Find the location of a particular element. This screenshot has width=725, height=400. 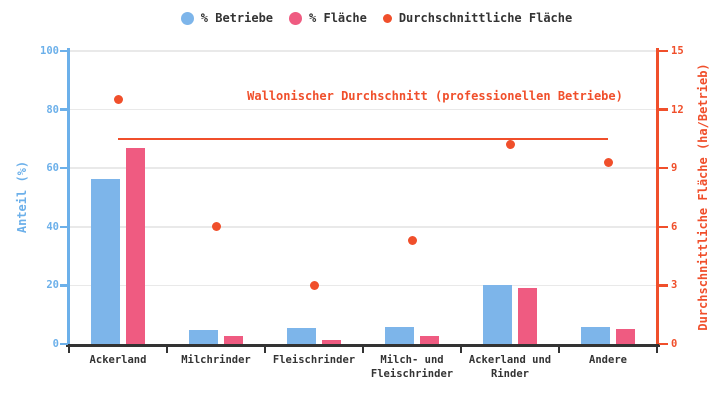

right-axis-tick-label: 12 is located at coordinates (677, 109).